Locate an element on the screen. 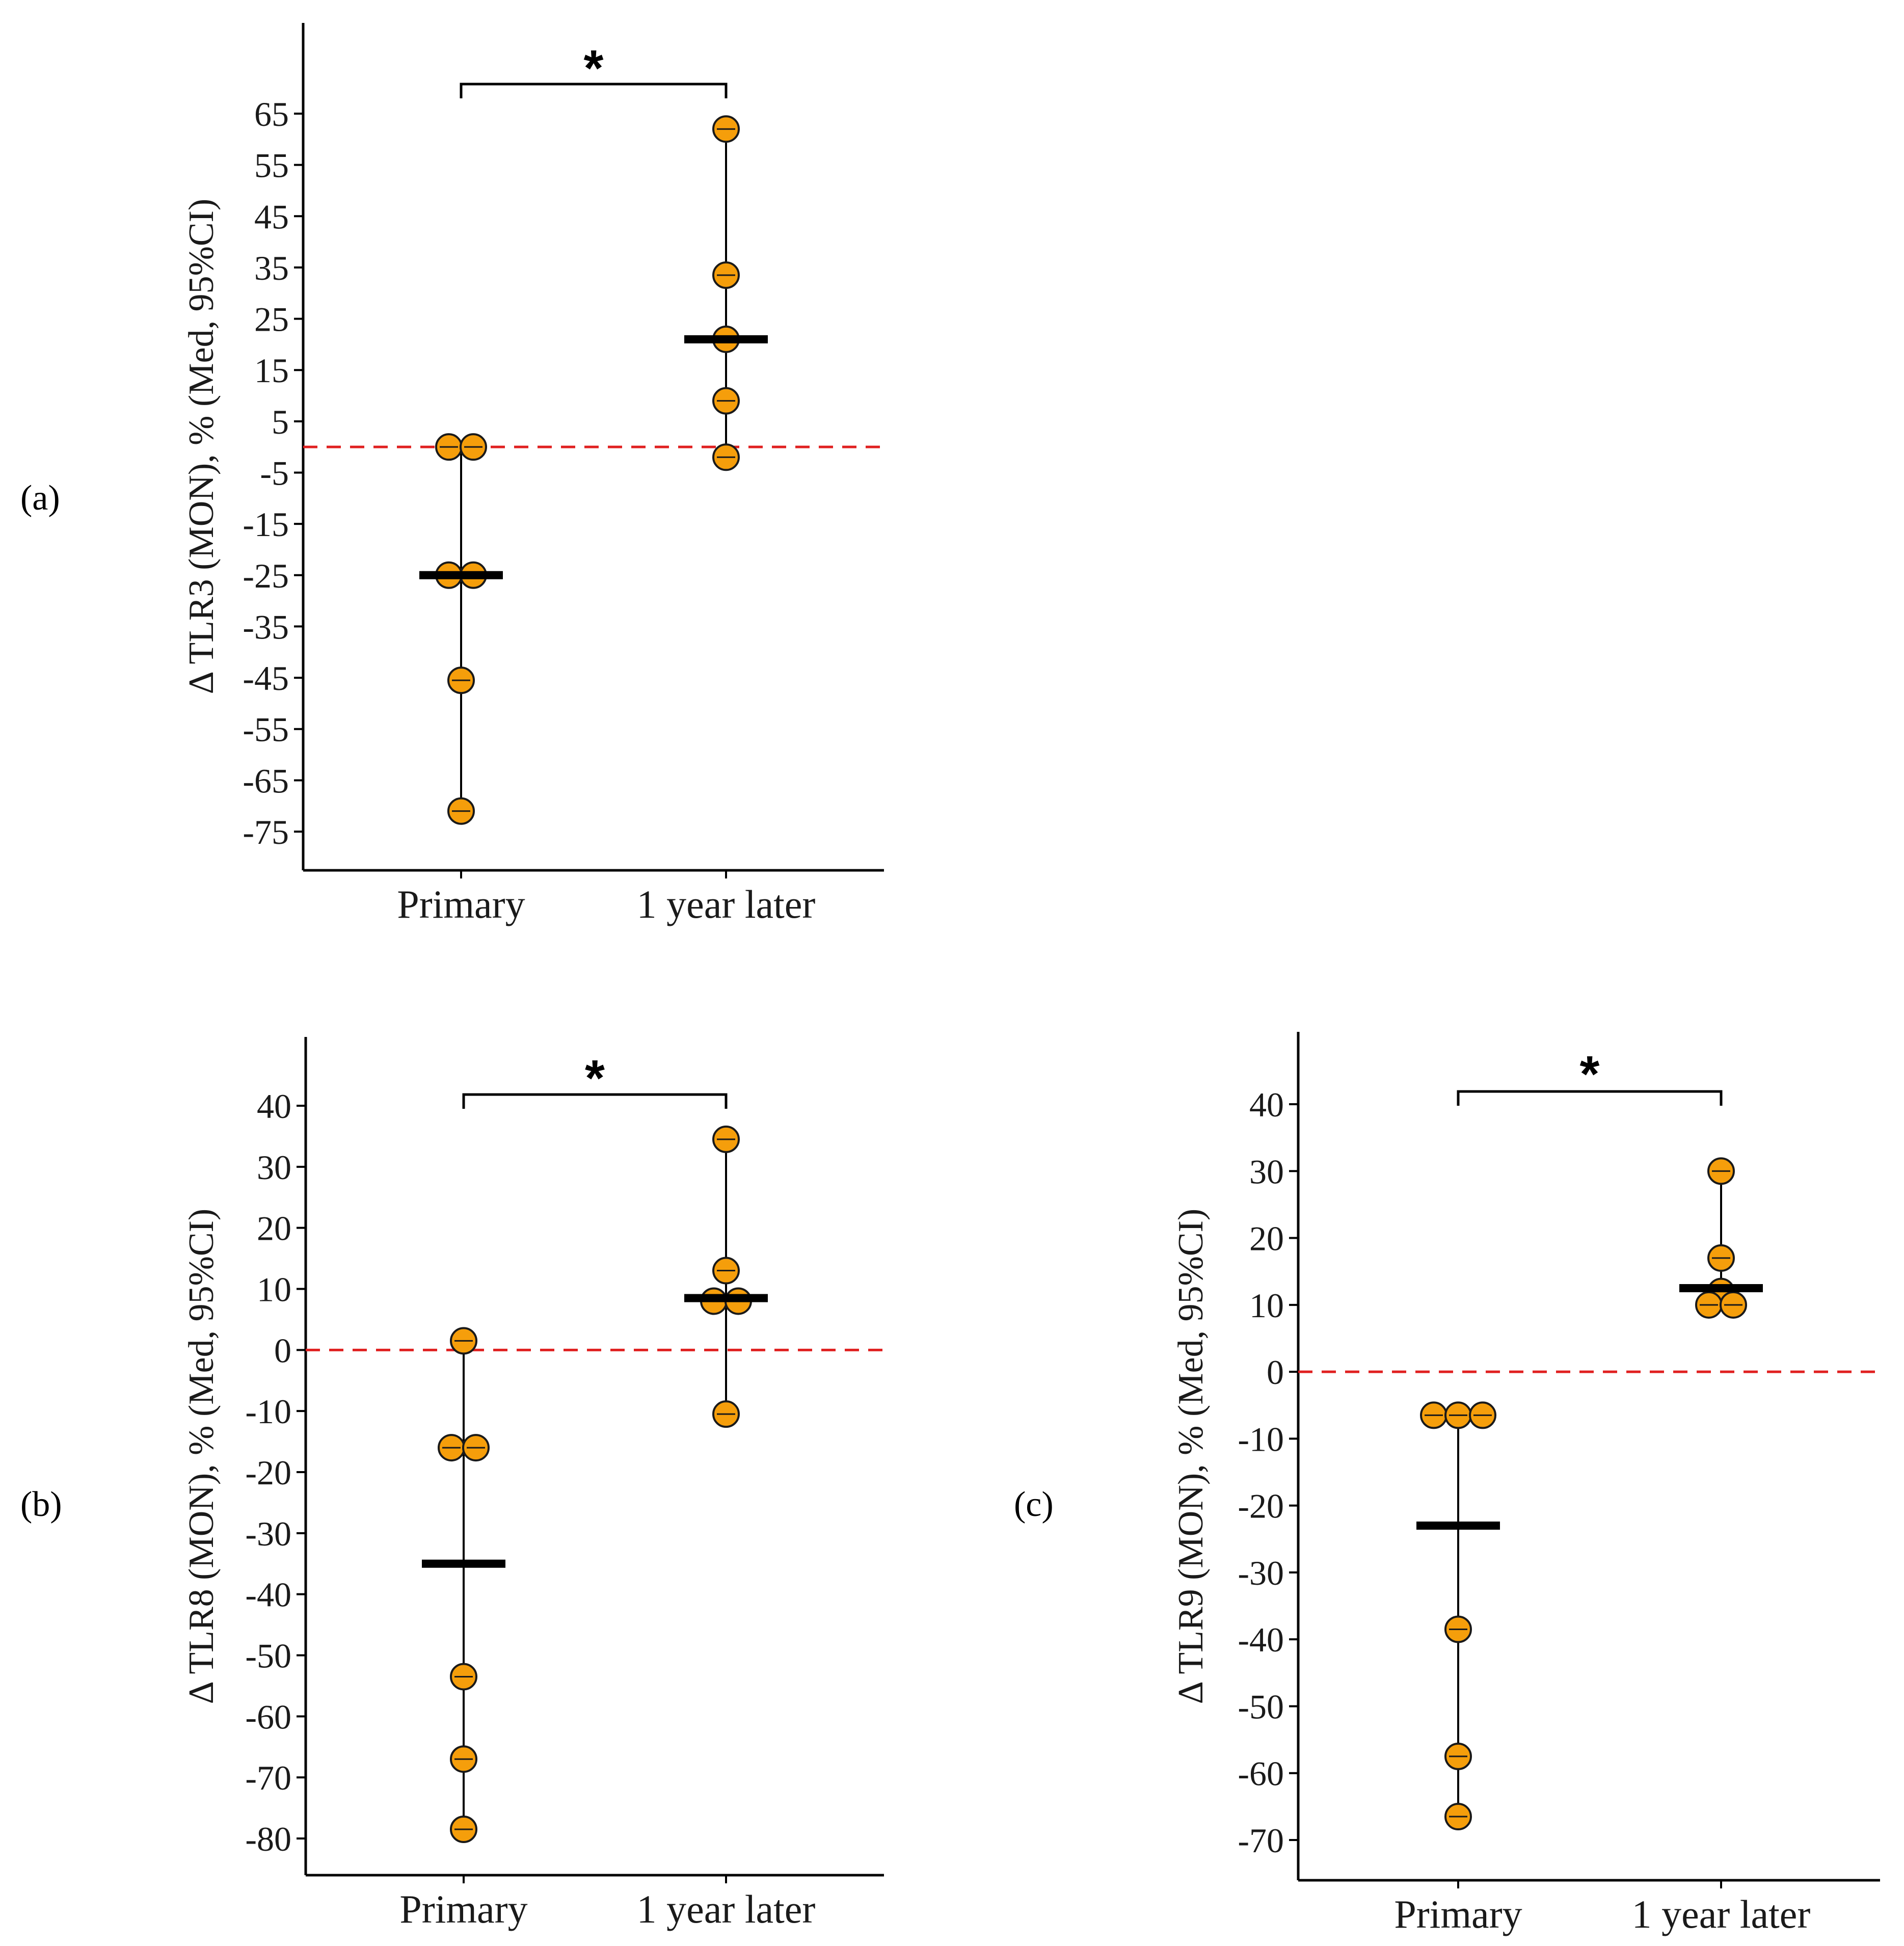 The height and width of the screenshot is (1946, 1904). y-tick-label: 5 is located at coordinates (280, 422).